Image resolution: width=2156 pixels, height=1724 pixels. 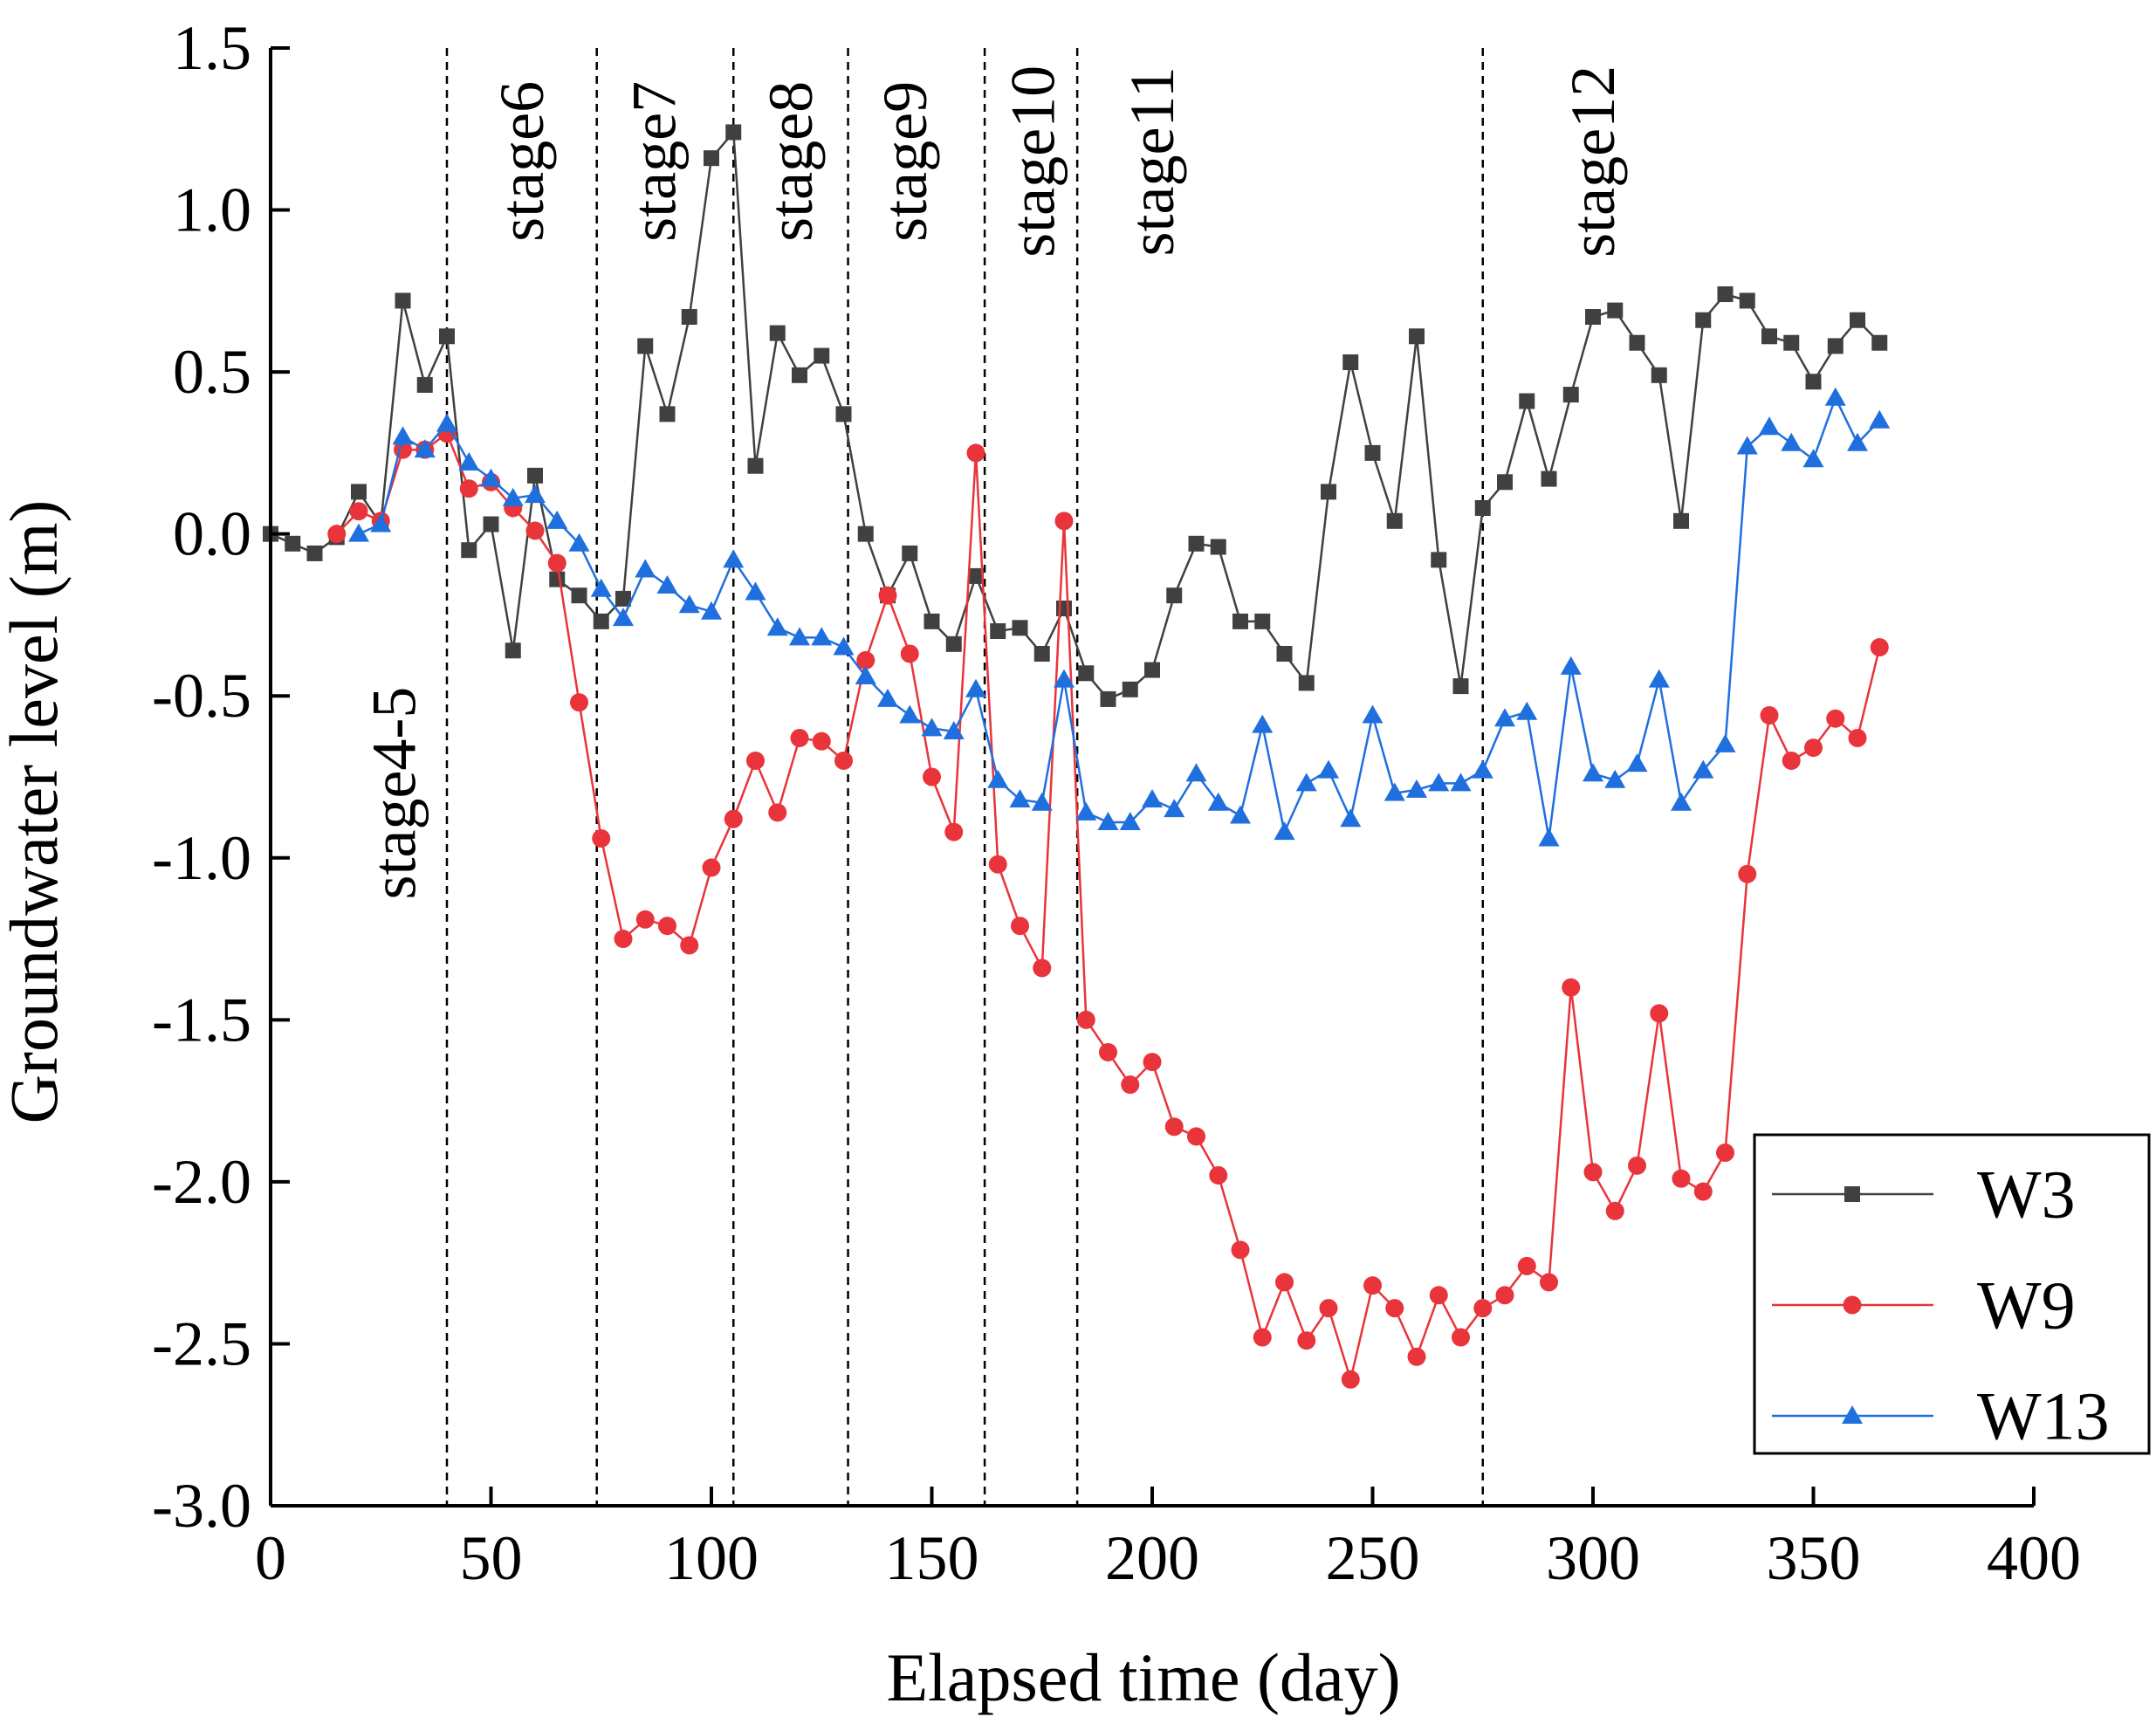 What do you see at coordinates (1941, 1416) in the screenshot?
I see `legend-item-w13: W13` at bounding box center [1941, 1416].